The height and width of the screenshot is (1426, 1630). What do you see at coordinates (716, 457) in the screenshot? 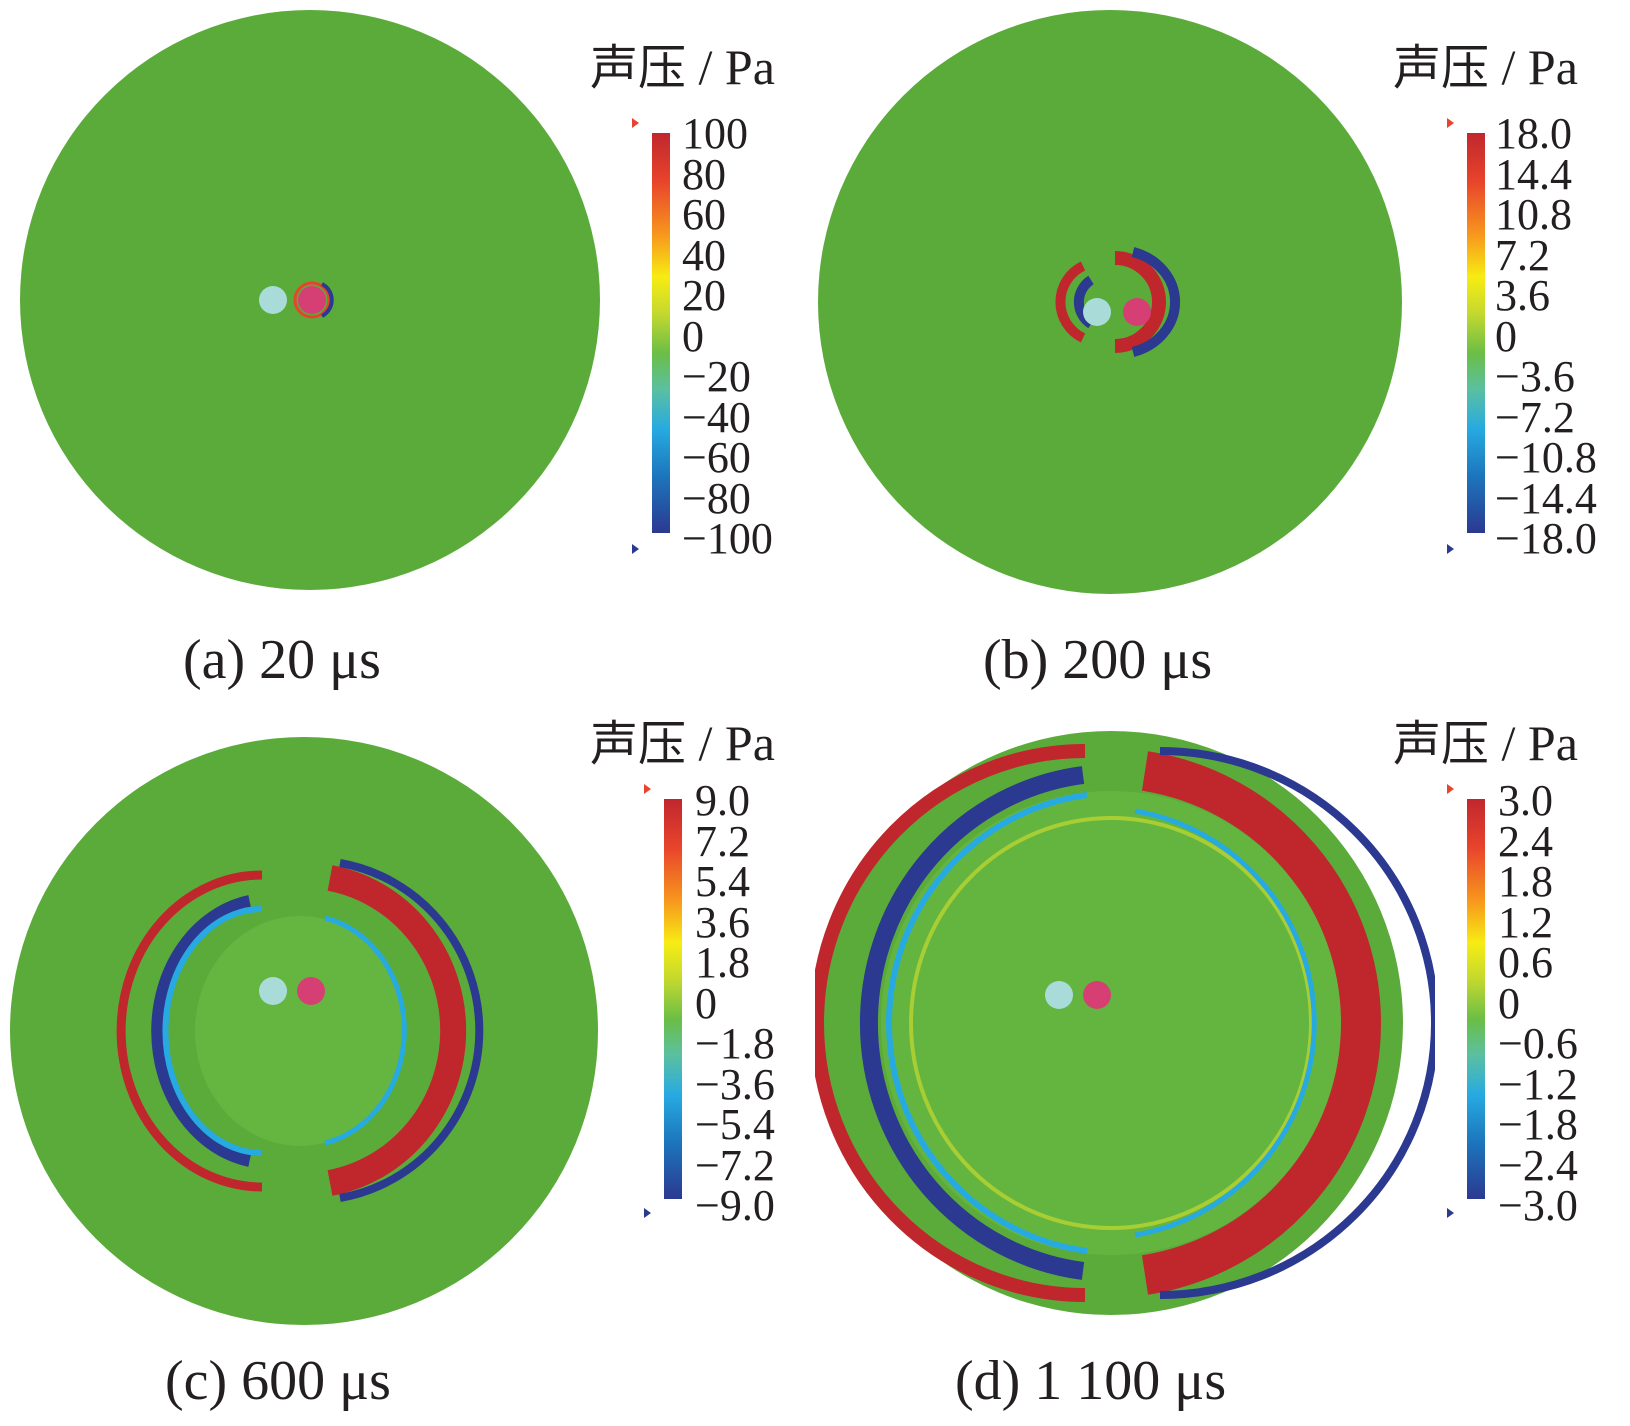
I see `tick-label: −60` at bounding box center [716, 457].